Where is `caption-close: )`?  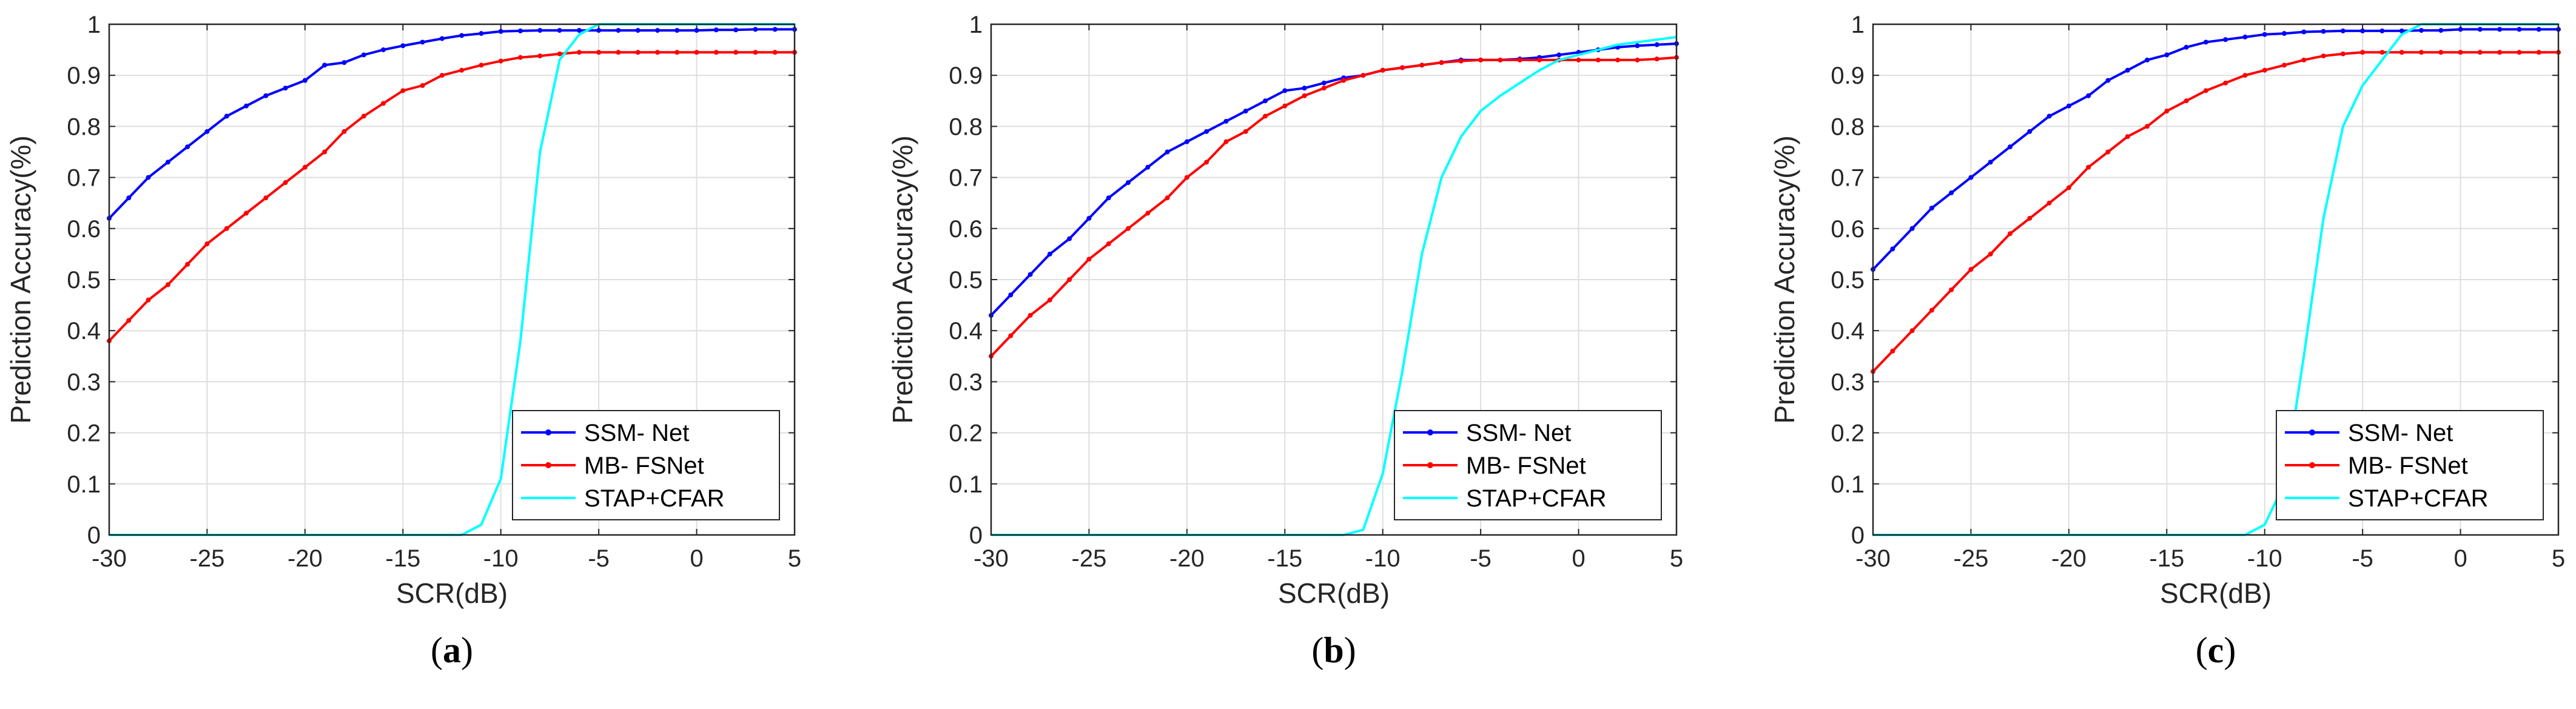 caption-close: ) is located at coordinates (1350, 650).